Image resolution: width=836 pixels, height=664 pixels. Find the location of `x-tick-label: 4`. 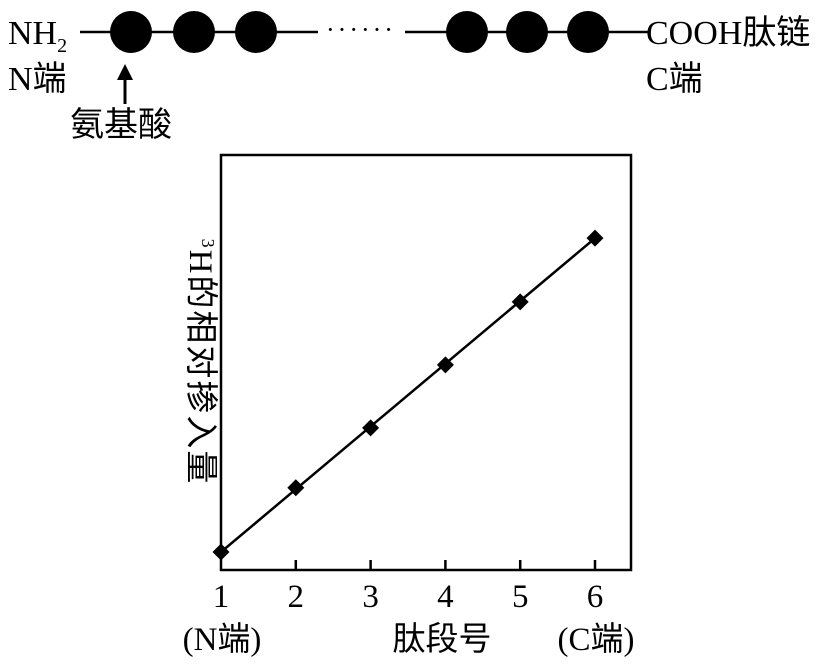

x-tick-label: 4 is located at coordinates (445, 597).